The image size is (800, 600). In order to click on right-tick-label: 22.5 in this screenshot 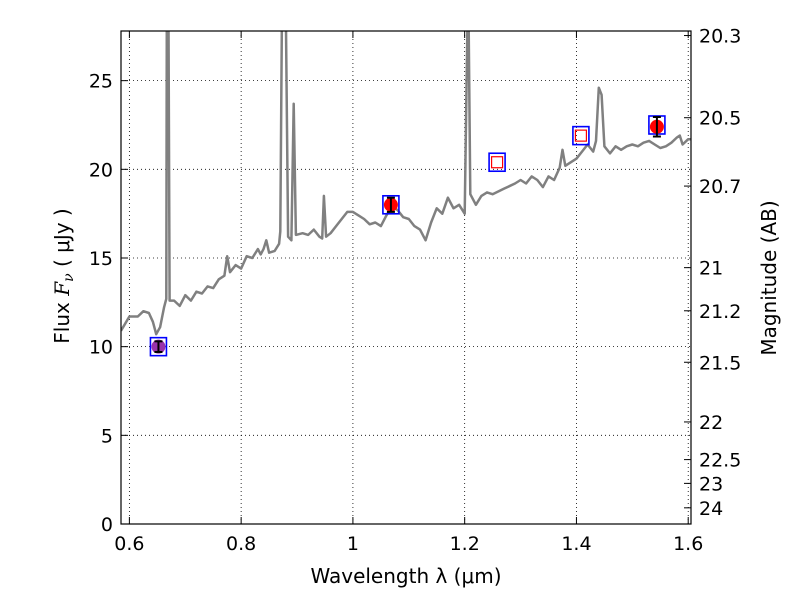, I will do `click(720, 461)`.